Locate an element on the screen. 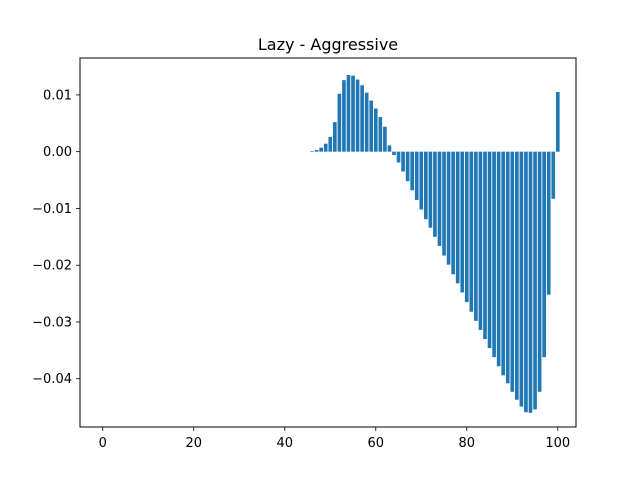 This screenshot has width=640, height=485. y-tick-label: −0.03 is located at coordinates (52, 322).